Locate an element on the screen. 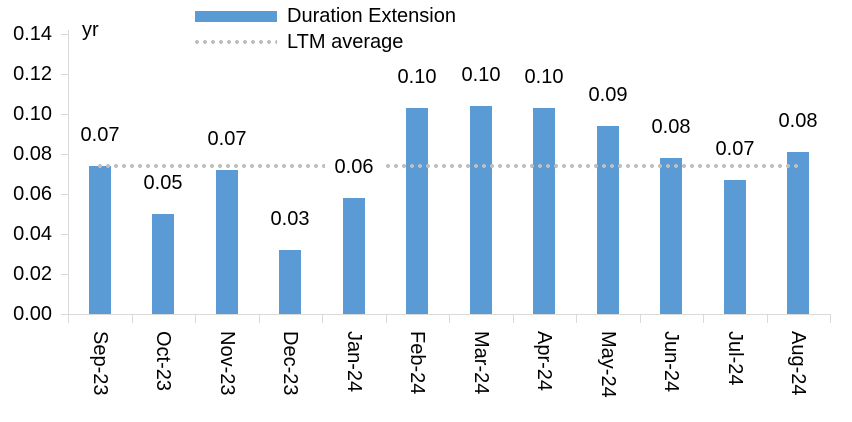 The width and height of the screenshot is (852, 422). y-axis-unit-label: yr is located at coordinates (90, 30).